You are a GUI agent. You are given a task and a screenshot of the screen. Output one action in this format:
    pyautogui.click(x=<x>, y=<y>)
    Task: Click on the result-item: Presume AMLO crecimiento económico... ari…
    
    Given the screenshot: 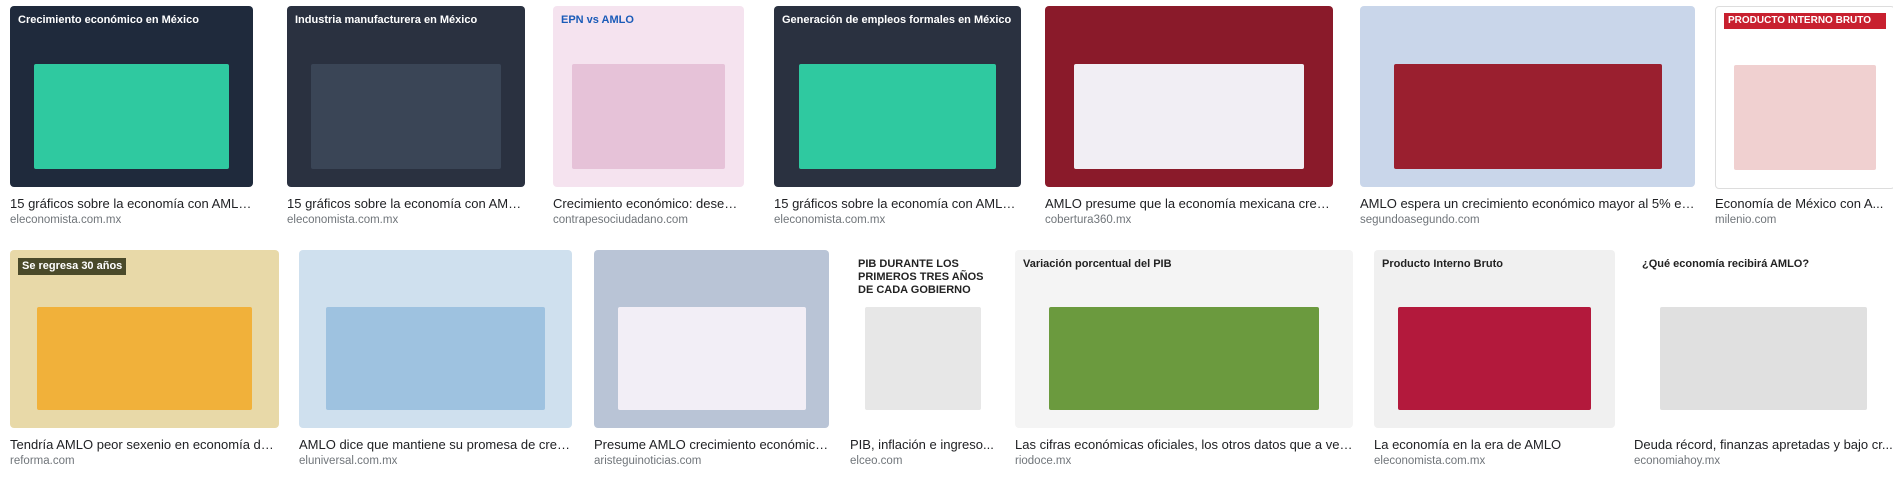 What is the action you would take?
    pyautogui.click(x=711, y=242)
    